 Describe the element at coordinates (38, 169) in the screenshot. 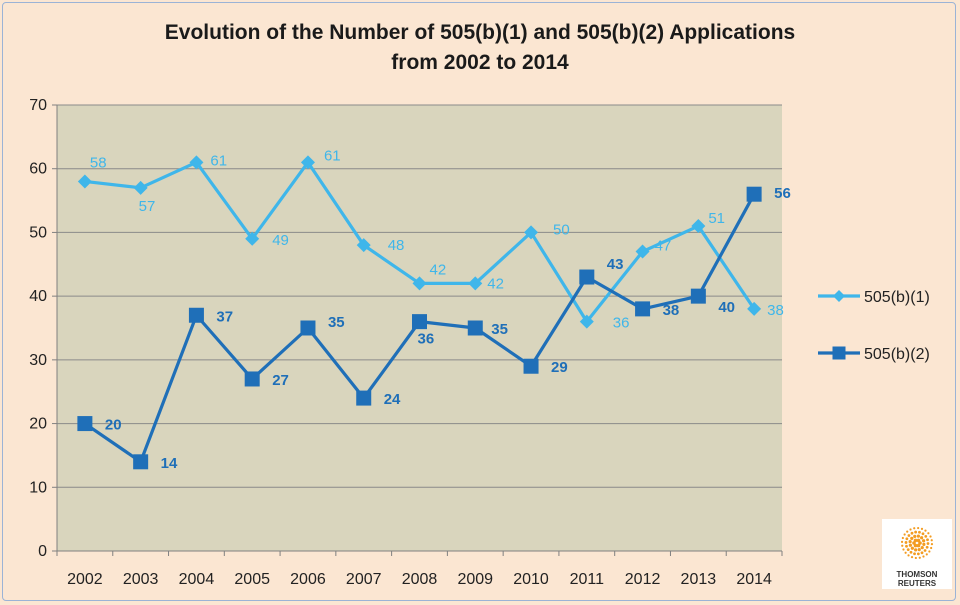

I see `y-tick-label: 60` at that location.